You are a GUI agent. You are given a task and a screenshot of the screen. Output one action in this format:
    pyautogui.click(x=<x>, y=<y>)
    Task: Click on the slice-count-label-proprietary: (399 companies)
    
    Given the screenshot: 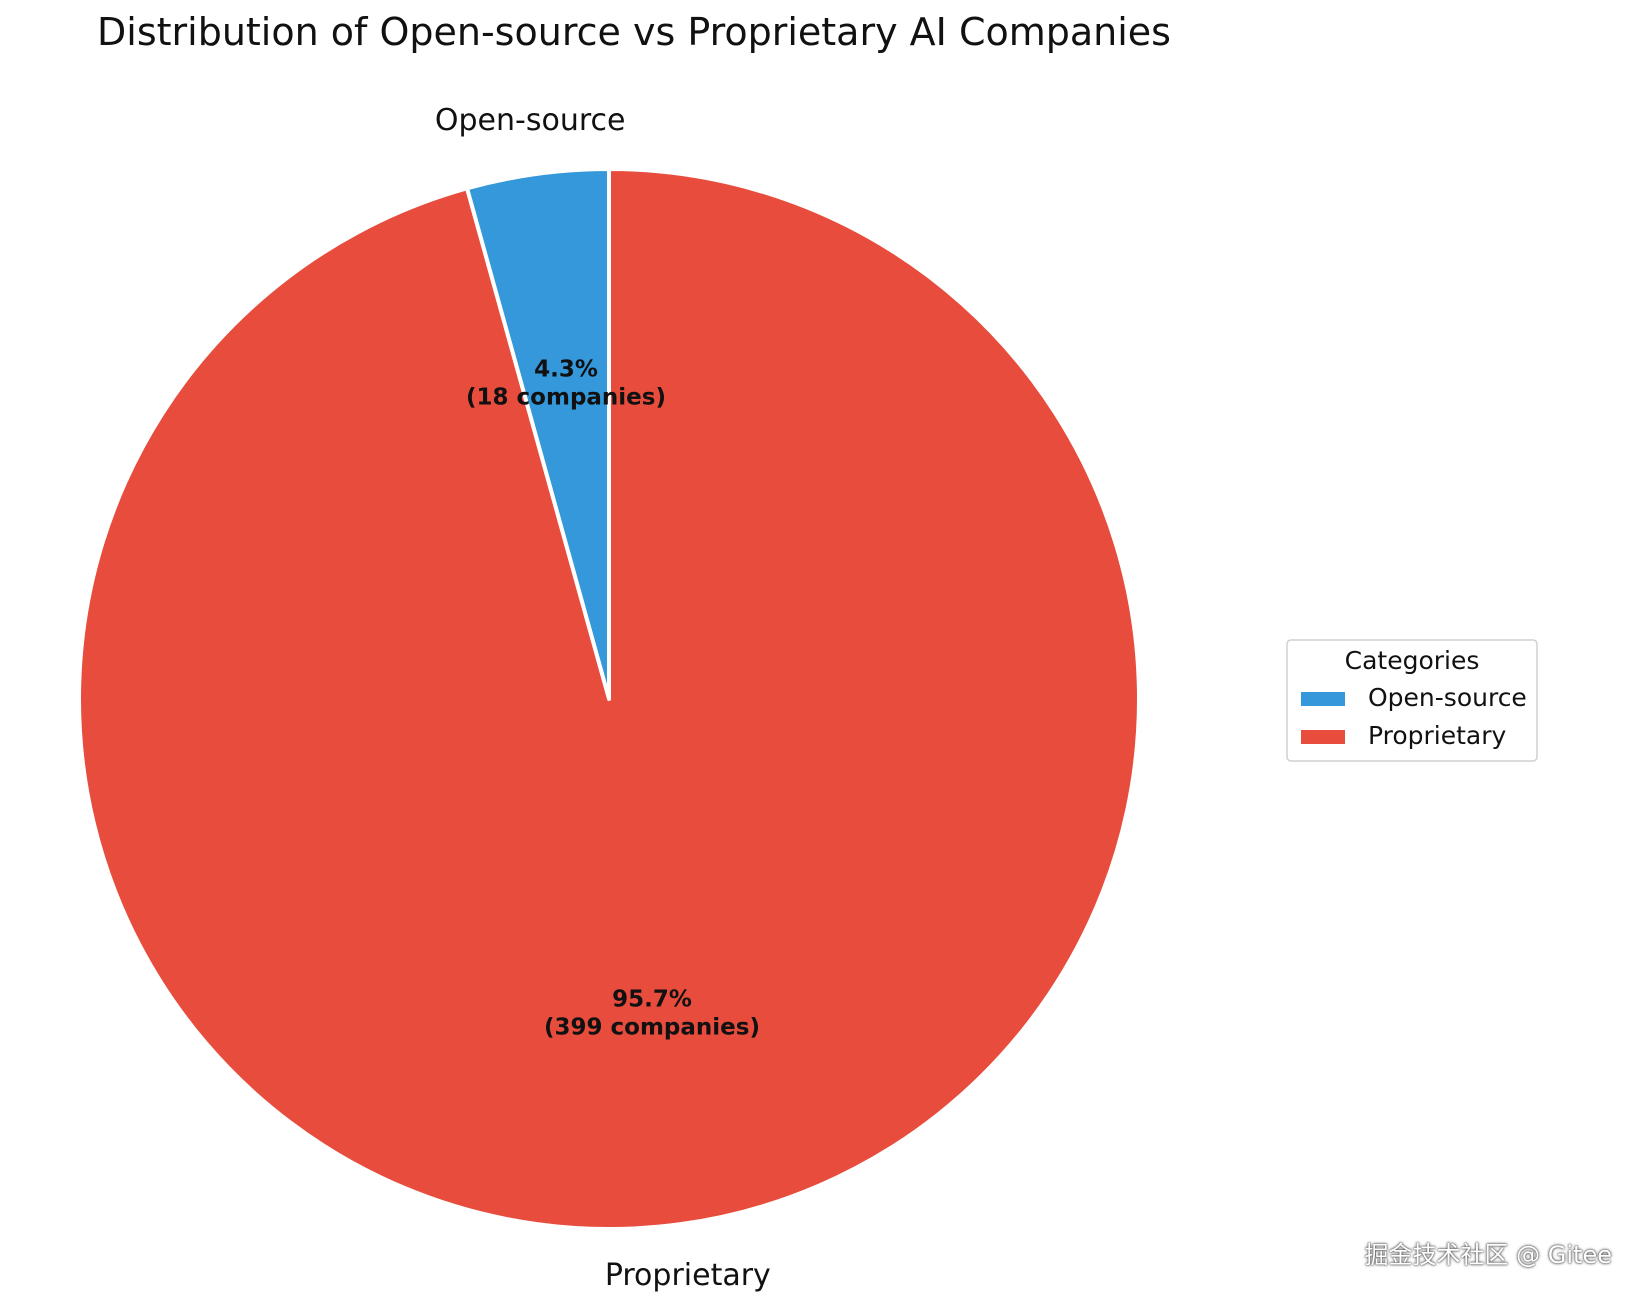 What is the action you would take?
    pyautogui.click(x=652, y=1028)
    